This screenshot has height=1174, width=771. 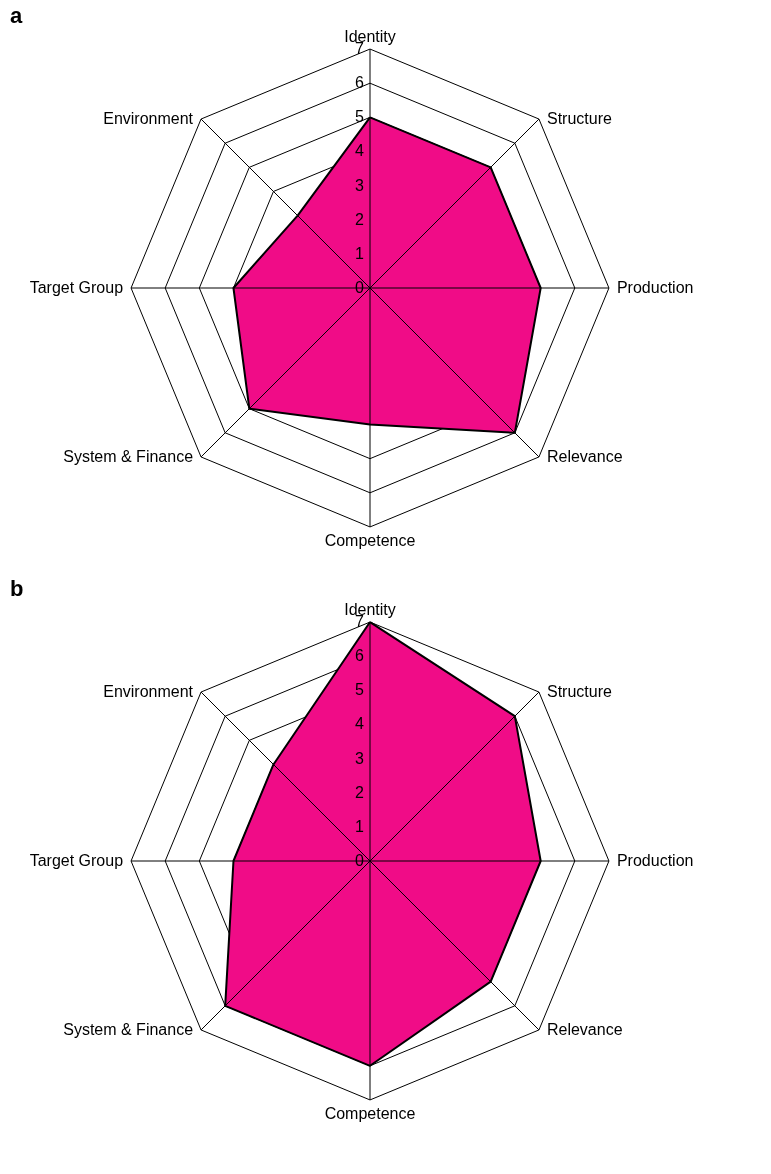 I want to click on chart-title: b, so click(x=17, y=588).